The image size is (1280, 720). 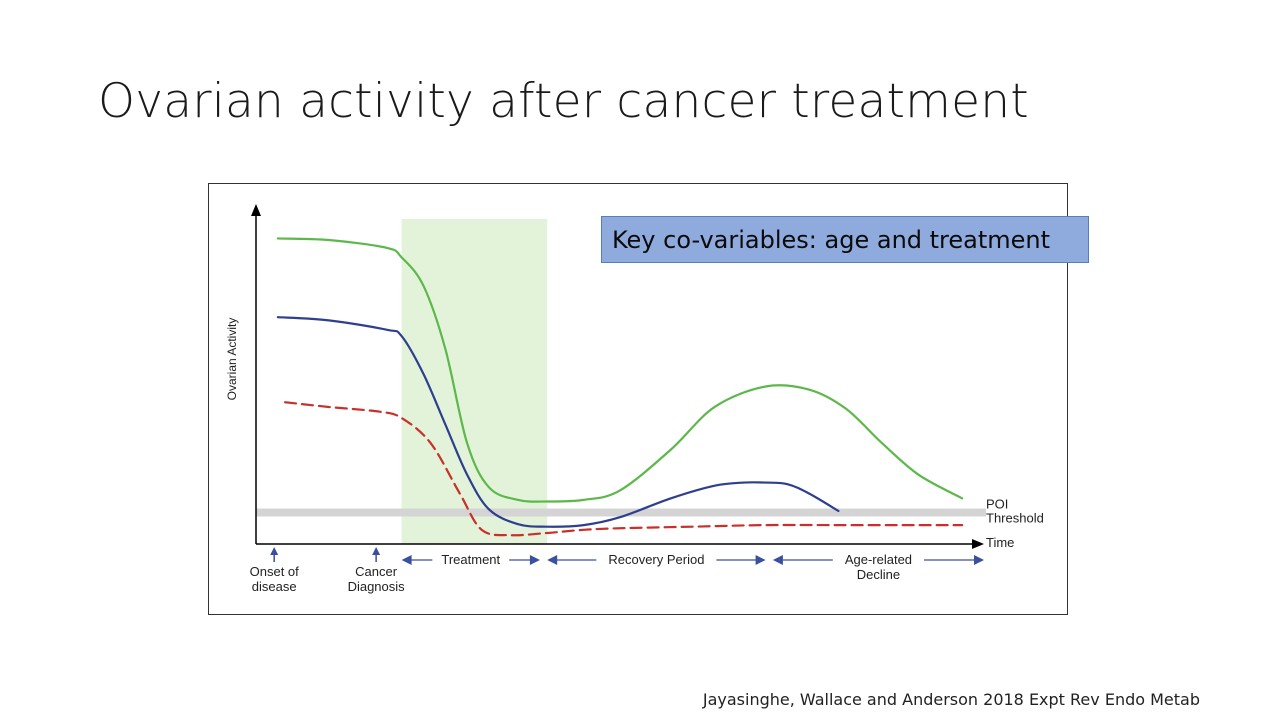 What do you see at coordinates (1015, 518) in the screenshot?
I see `poi-threshold-label-line2: Threshold` at bounding box center [1015, 518].